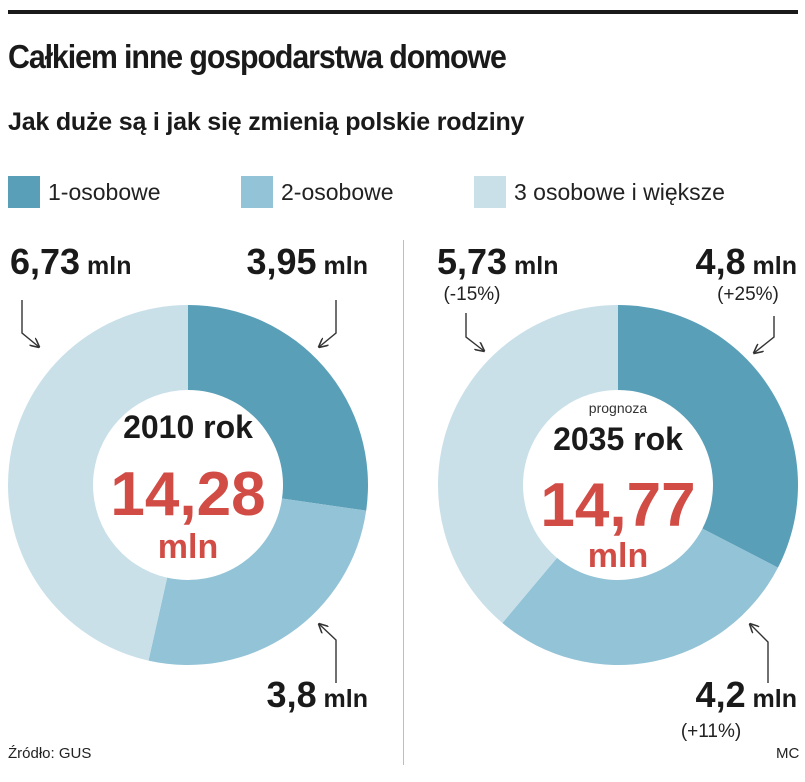  Describe the element at coordinates (711, 731) in the screenshot. I see `change-label-2-osobowe-chart-2: (+11%)` at that location.